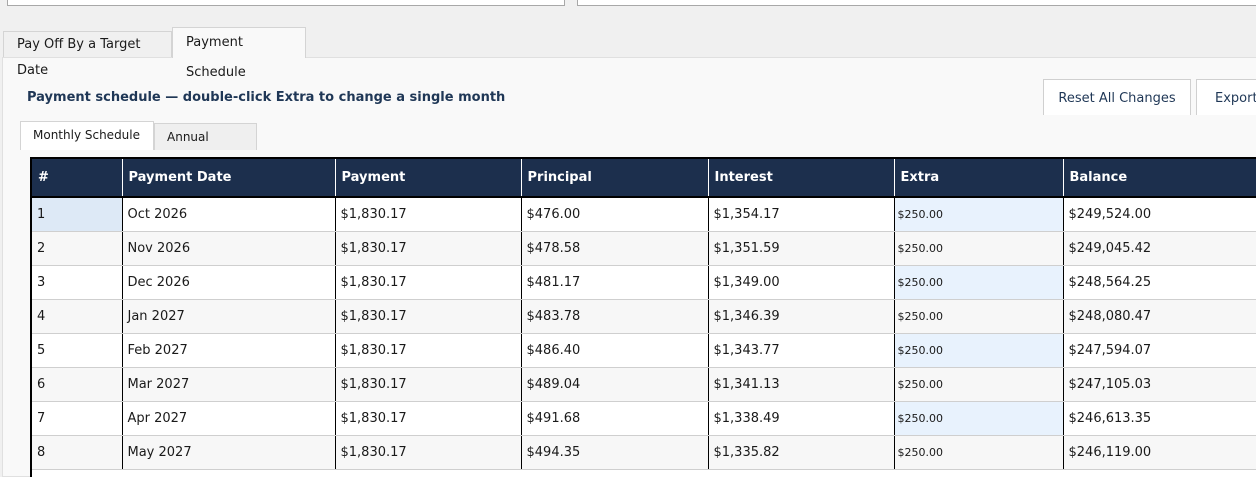 Image resolution: width=1256 pixels, height=477 pixels. I want to click on export-button: Export, so click(1226, 97).